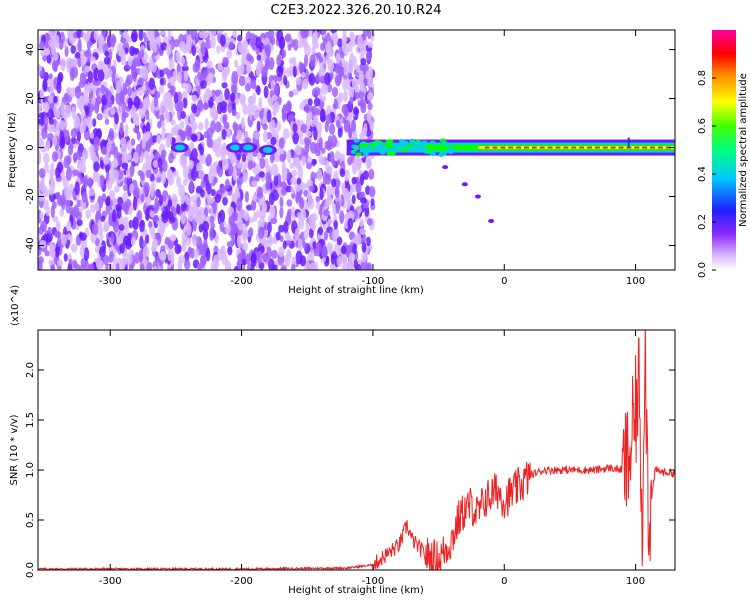 Image resolution: width=750 pixels, height=600 pixels. Describe the element at coordinates (464, 184) in the screenshot. I see `diagonal-trace-point` at that location.